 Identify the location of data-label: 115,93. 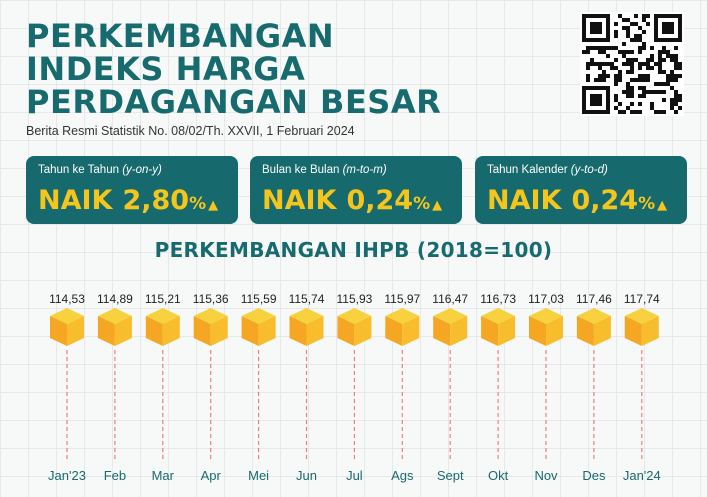
(354, 299).